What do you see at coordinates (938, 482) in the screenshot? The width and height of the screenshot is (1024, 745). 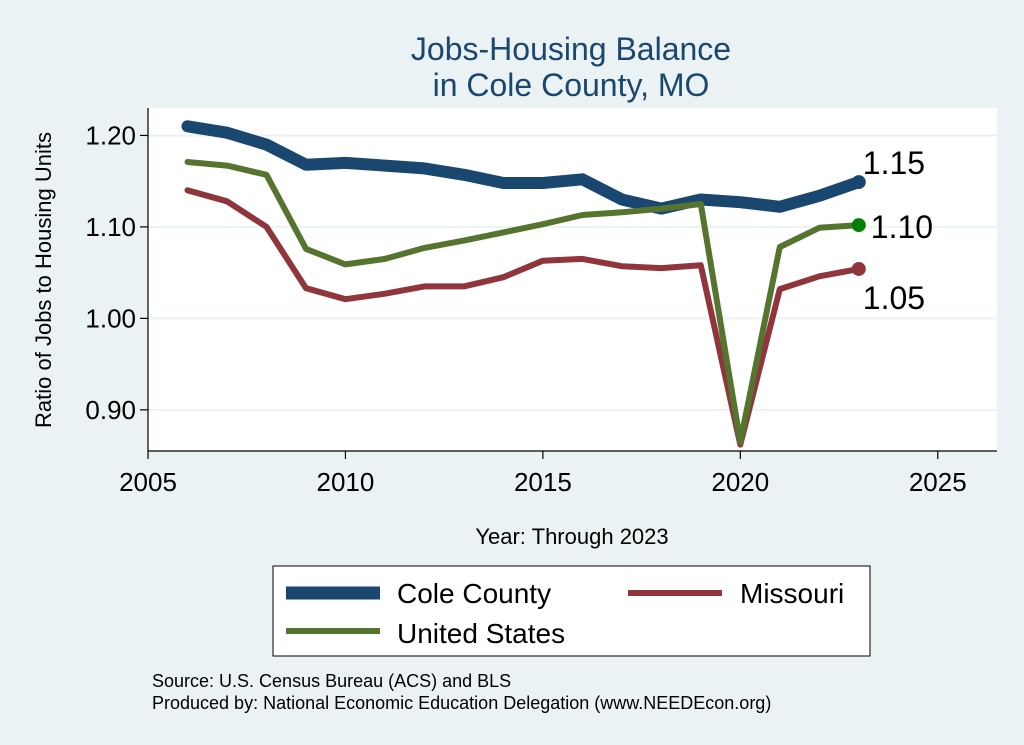 I see `x-tick-label: 2025` at bounding box center [938, 482].